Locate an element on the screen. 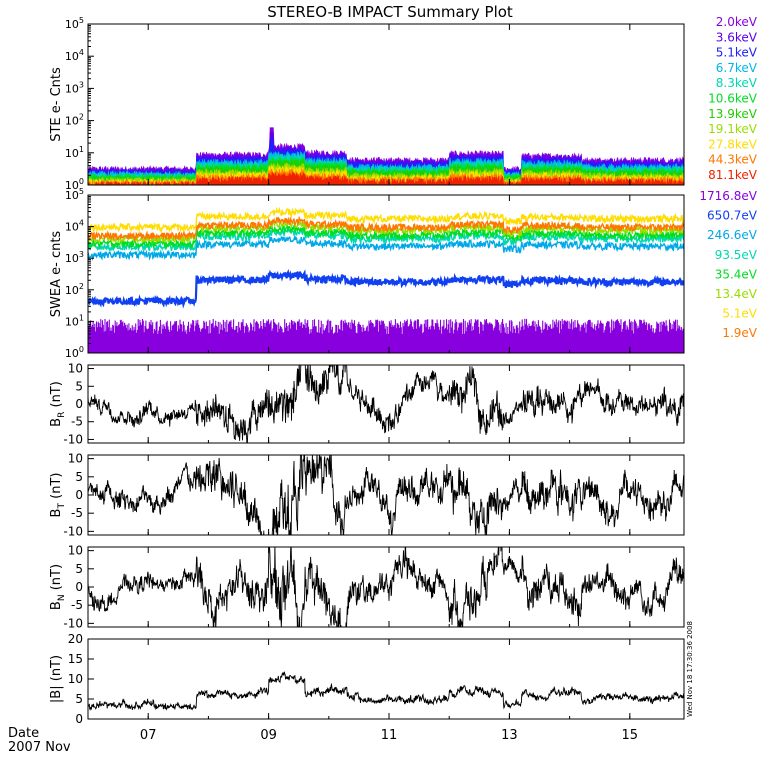 This screenshot has width=780, height=780. swea-series-650.7eV is located at coordinates (386, 288).